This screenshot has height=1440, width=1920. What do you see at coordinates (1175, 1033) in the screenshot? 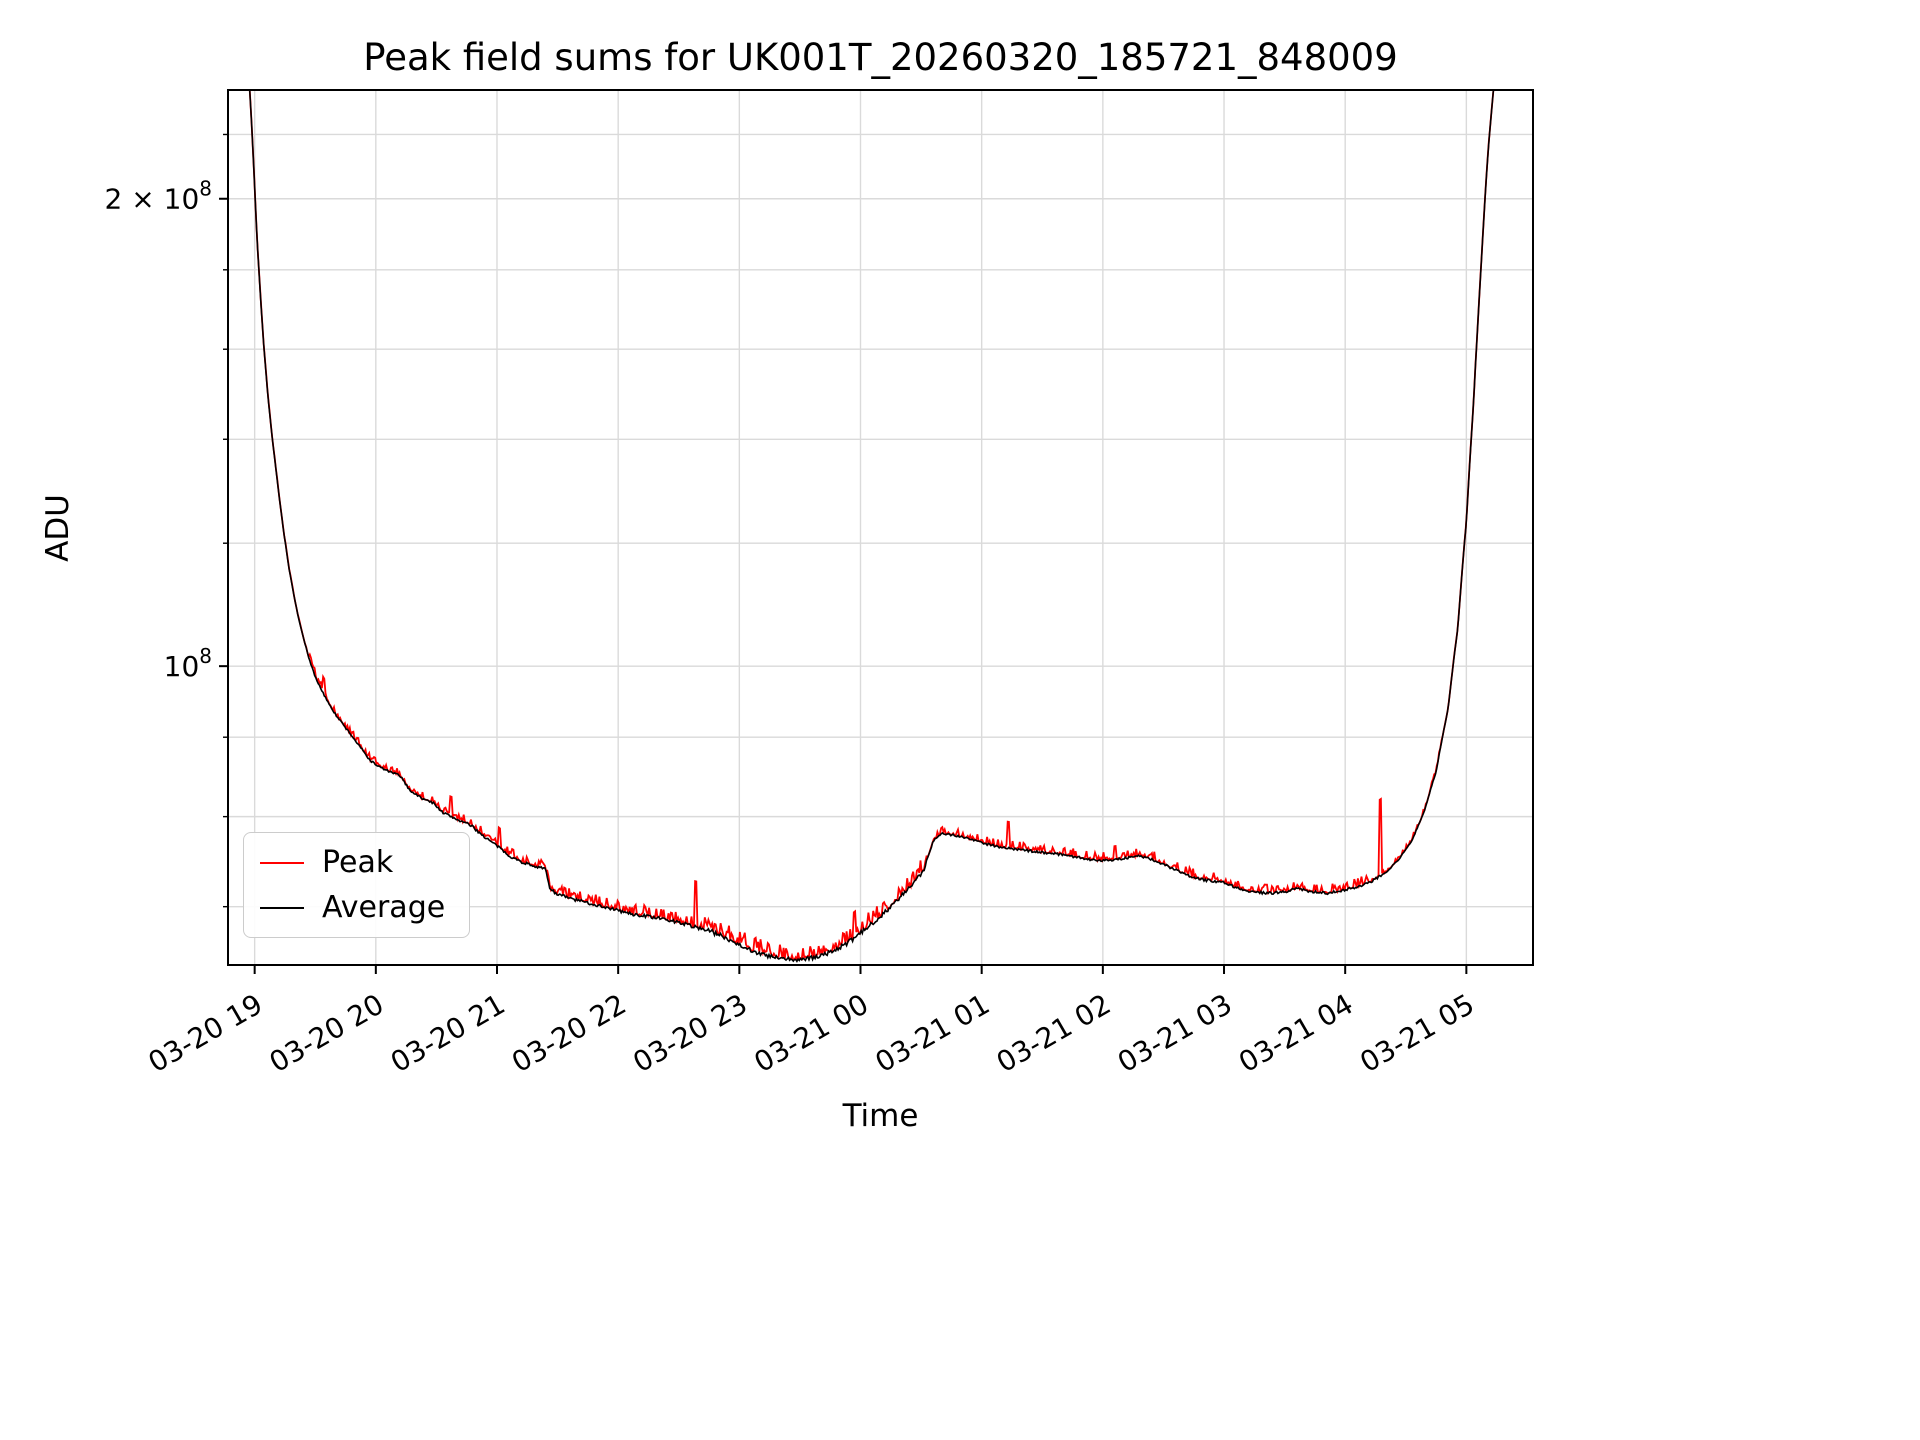
I see `x-tick-label: 03-21 03` at bounding box center [1175, 1033].